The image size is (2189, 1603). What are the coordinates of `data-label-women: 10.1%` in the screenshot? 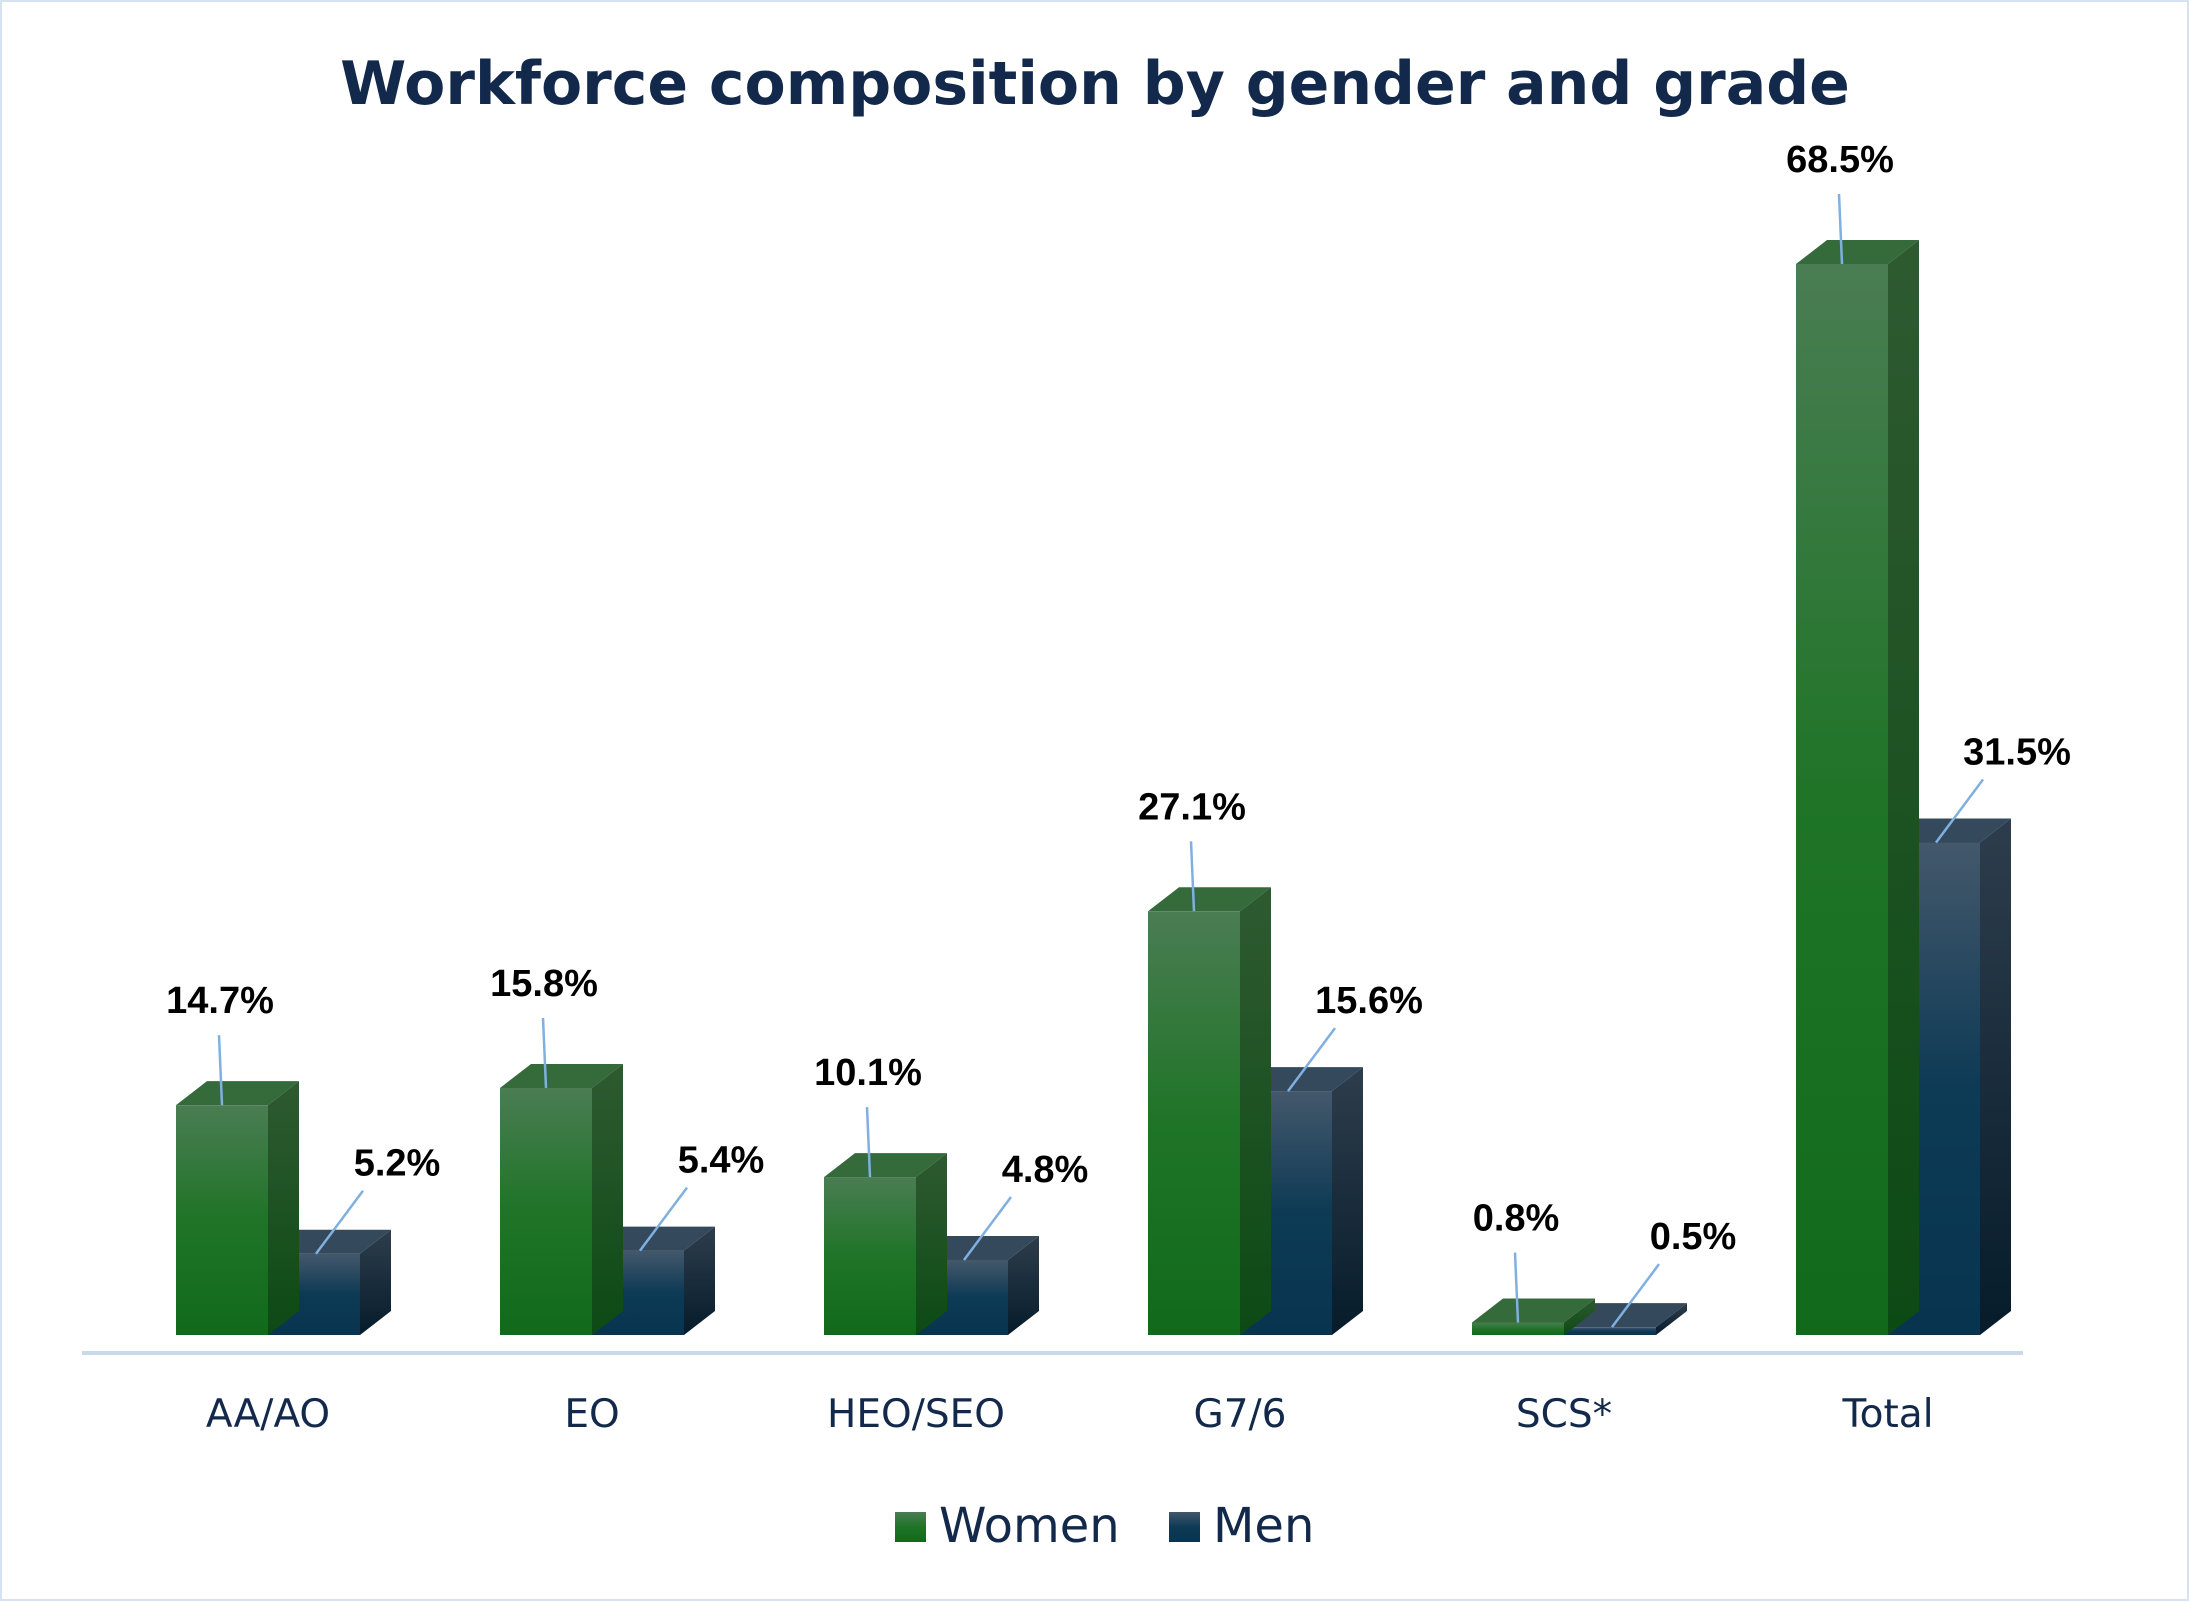 It's located at (868, 1073).